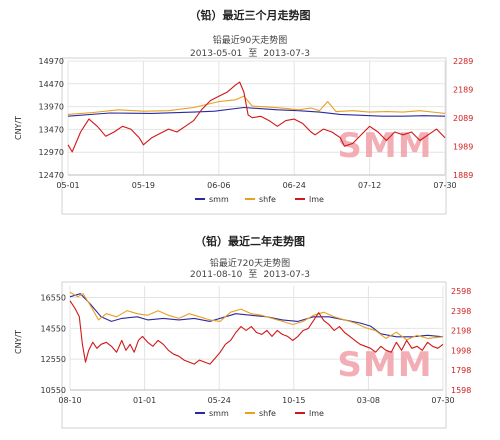 This screenshot has height=440, width=500. What do you see at coordinates (51, 129) in the screenshot?
I see `y-tick-label: 13470` at bounding box center [51, 129].